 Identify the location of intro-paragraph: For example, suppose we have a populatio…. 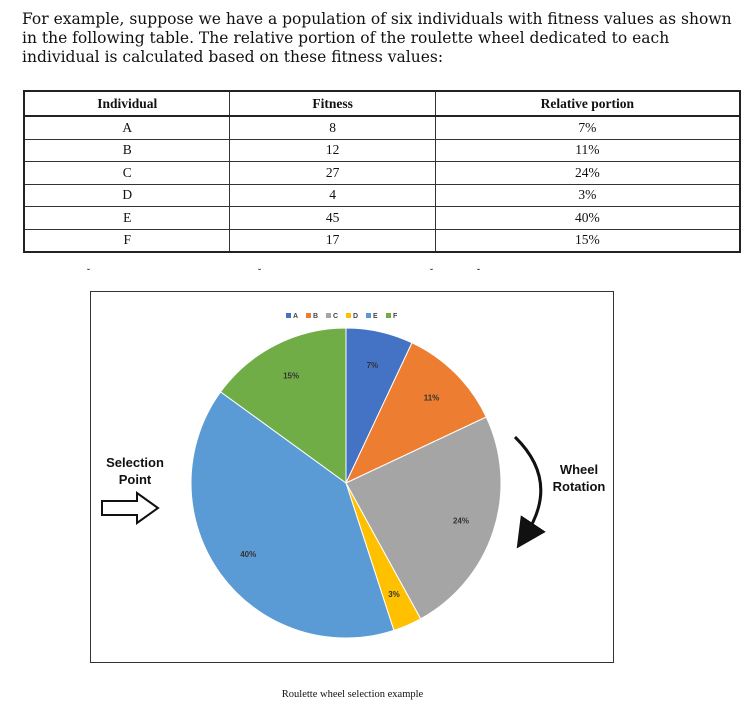
(377, 38).